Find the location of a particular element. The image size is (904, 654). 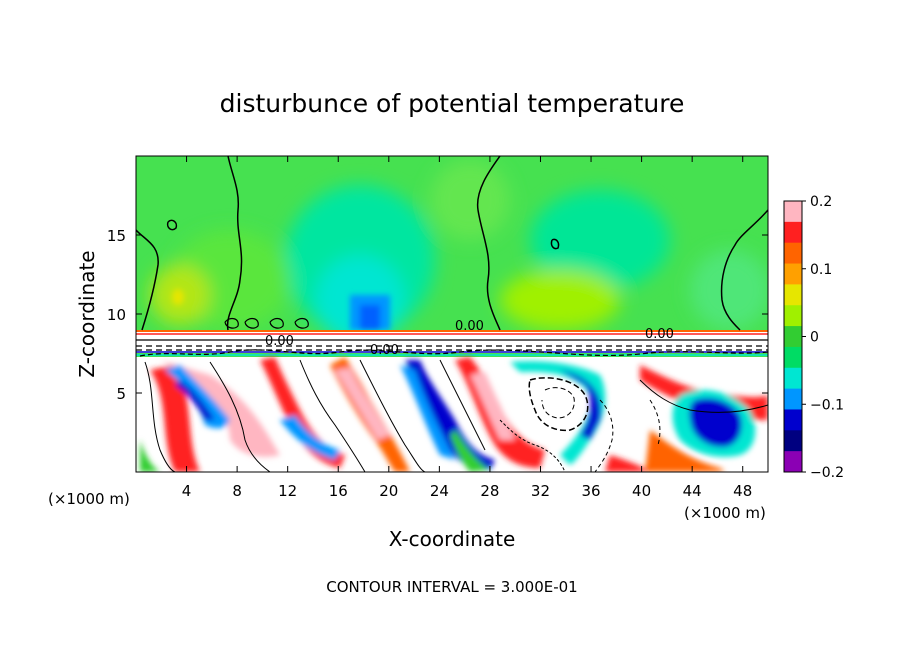

x-tick-label: 44 is located at coordinates (692, 491).